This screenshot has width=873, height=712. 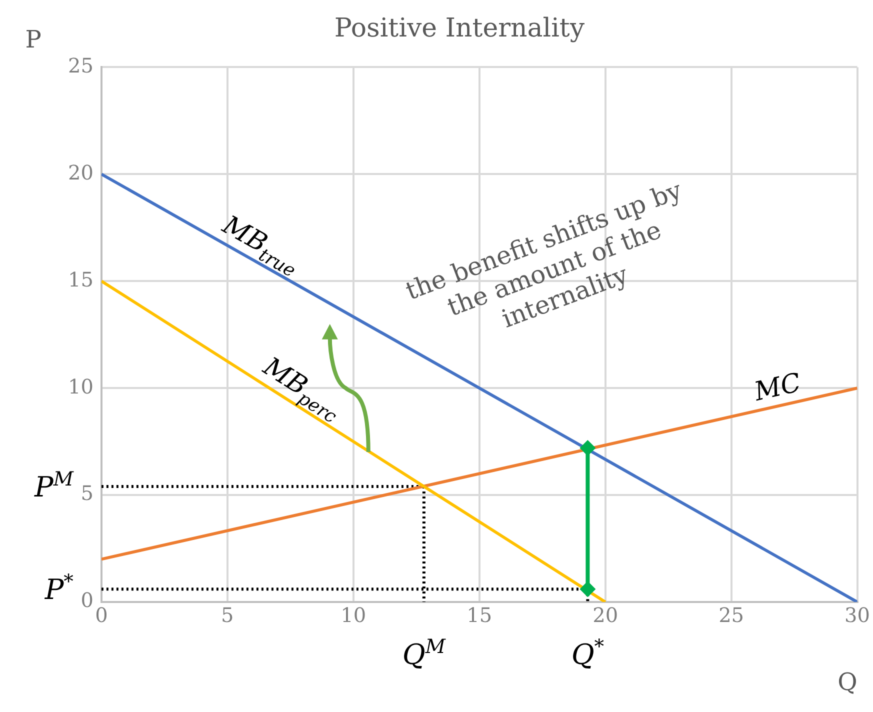 I want to click on y-axis-title: P, so click(x=33, y=39).